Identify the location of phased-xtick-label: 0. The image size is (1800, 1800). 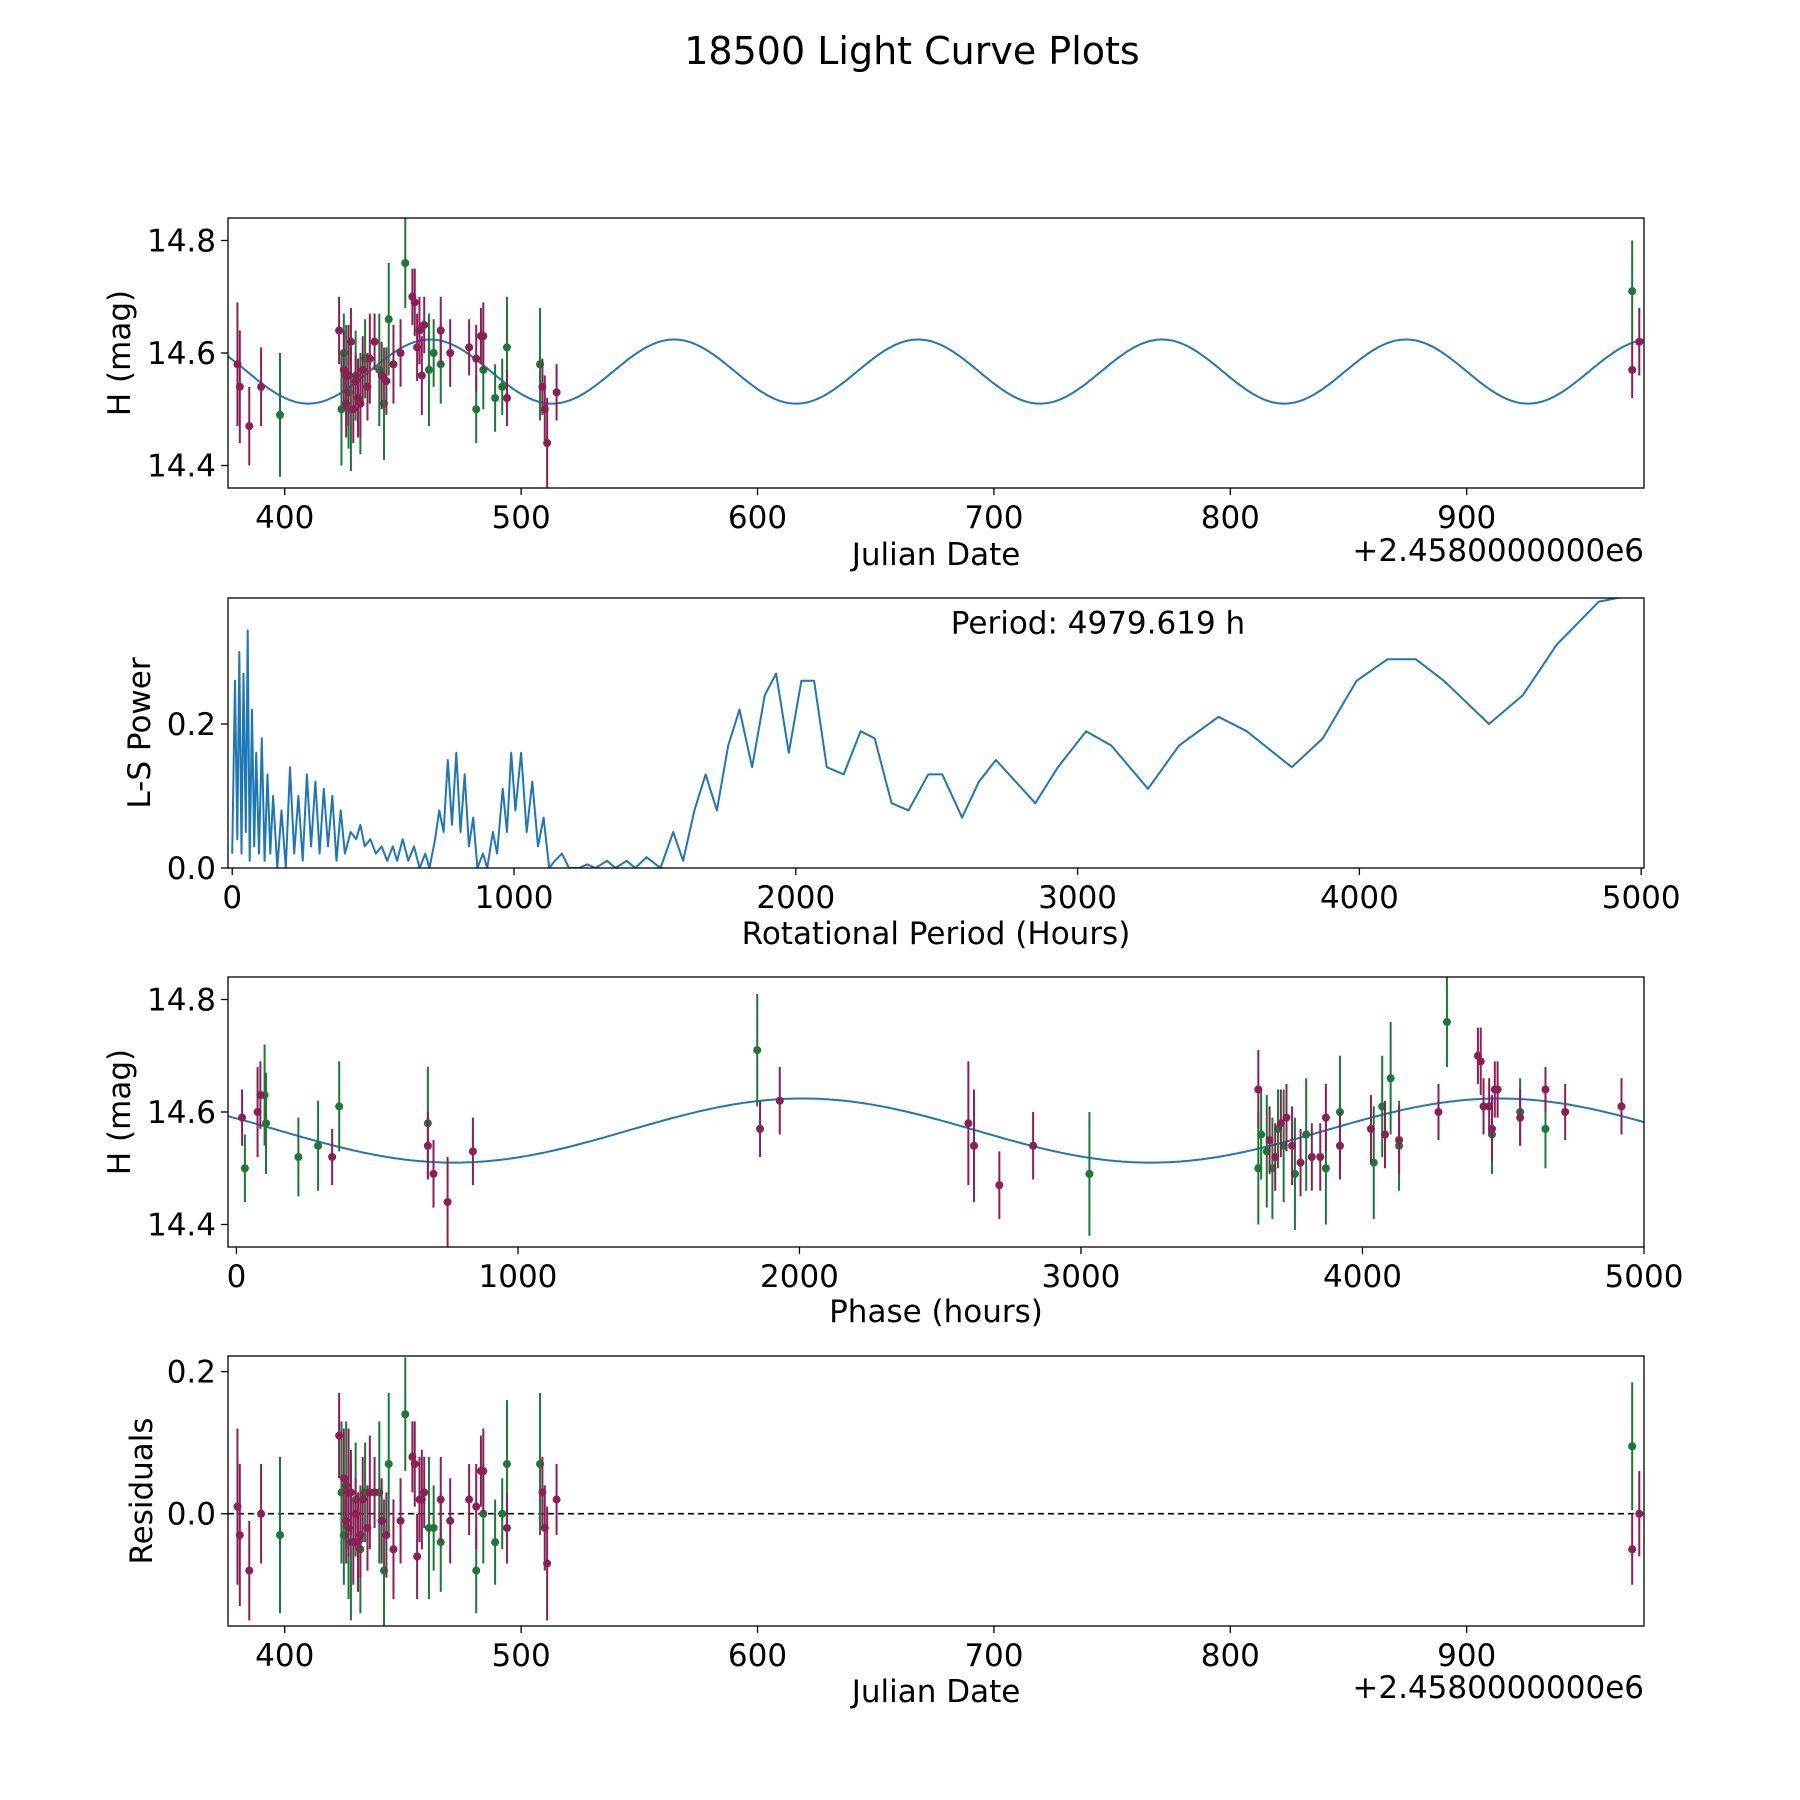
(237, 1277).